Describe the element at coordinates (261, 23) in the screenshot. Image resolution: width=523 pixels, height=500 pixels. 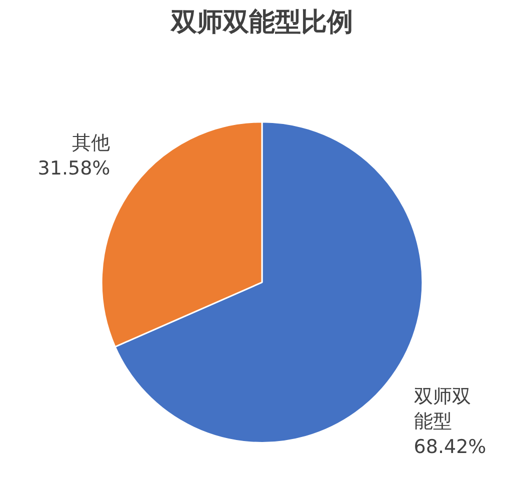
I see `chart-title: 双师双能型比例` at that location.